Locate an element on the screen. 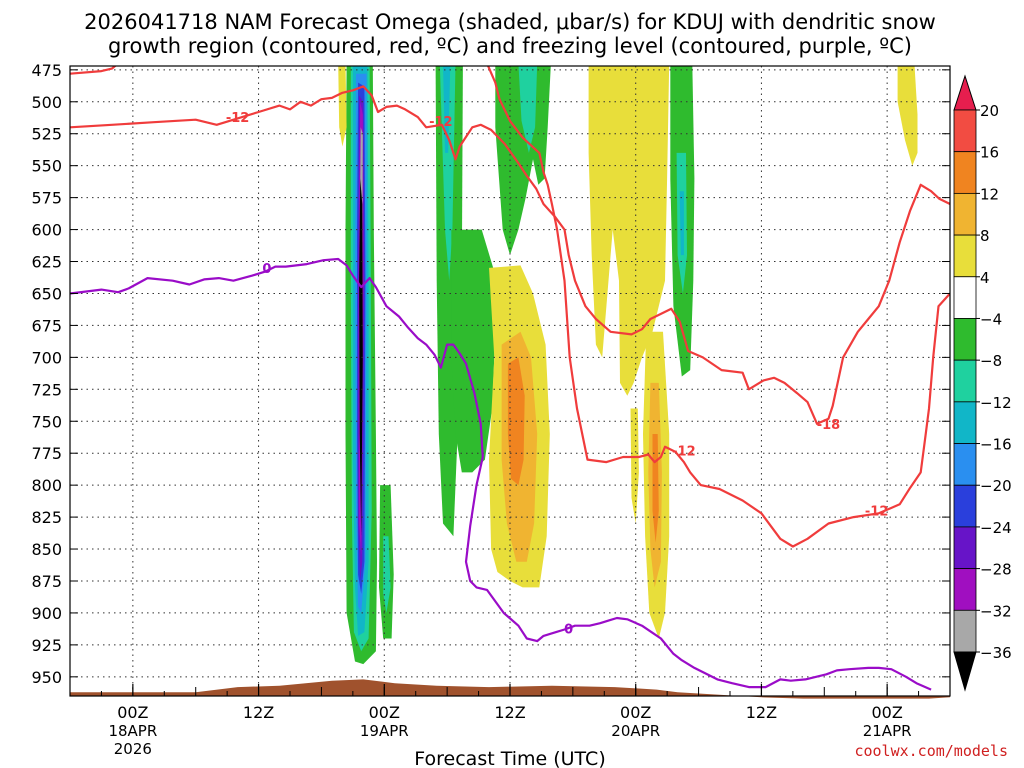 This screenshot has height=768, width=1024. colorbar-label-6: −8 is located at coordinates (991, 361).